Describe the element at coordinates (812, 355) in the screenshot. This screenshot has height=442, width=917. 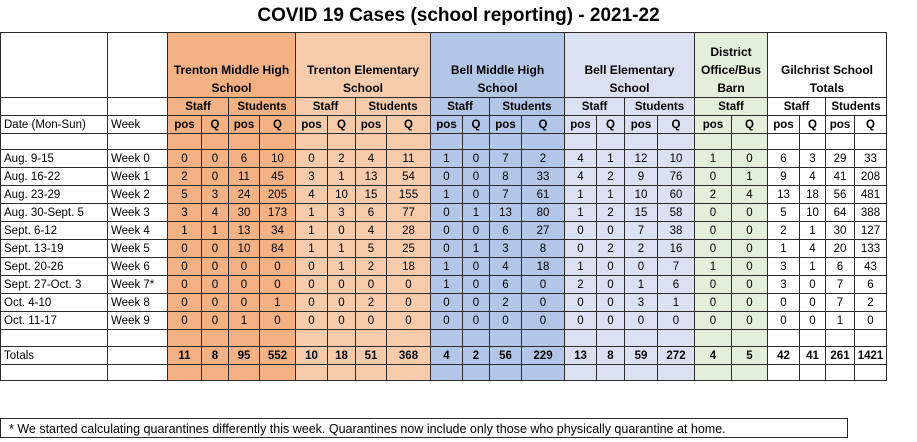
I see `value-cell: 41` at that location.